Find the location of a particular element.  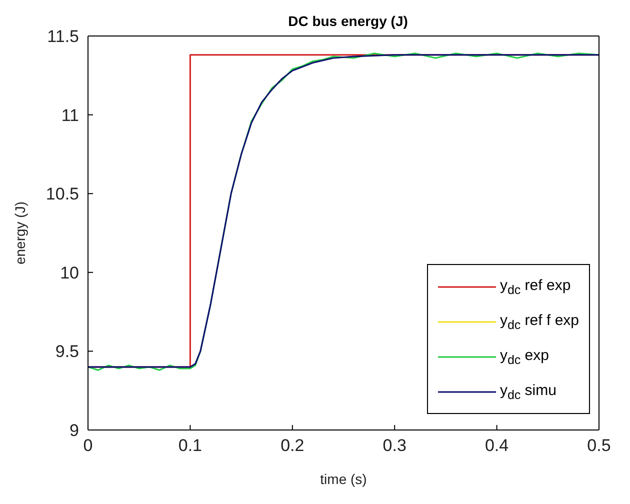

y-tick-label: 11 is located at coordinates (70, 115).